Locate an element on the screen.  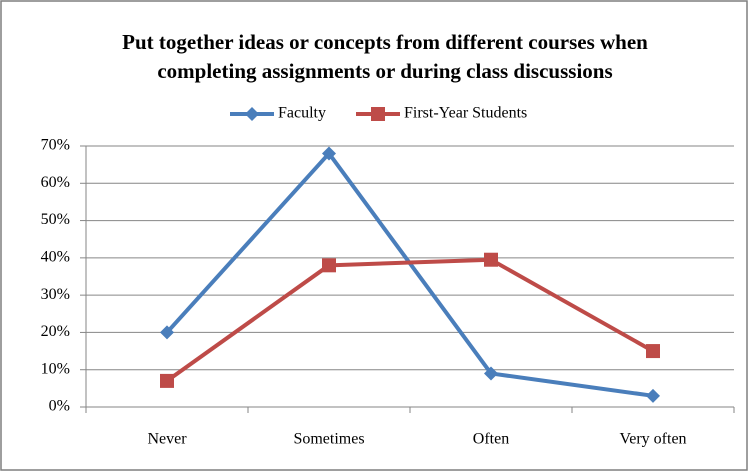
x-tick-label: Never is located at coordinates (167, 439).